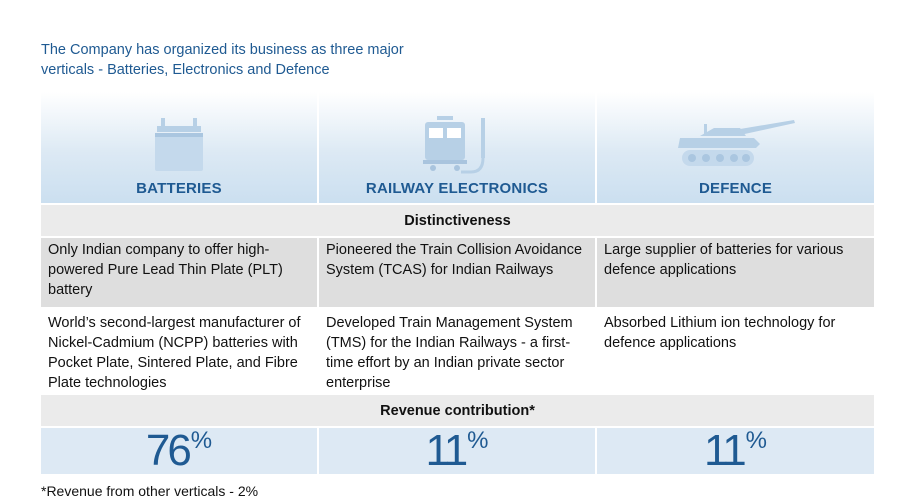 This screenshot has height=503, width=905. Describe the element at coordinates (735, 188) in the screenshot. I see `vertical-label: DEFENCE` at that location.